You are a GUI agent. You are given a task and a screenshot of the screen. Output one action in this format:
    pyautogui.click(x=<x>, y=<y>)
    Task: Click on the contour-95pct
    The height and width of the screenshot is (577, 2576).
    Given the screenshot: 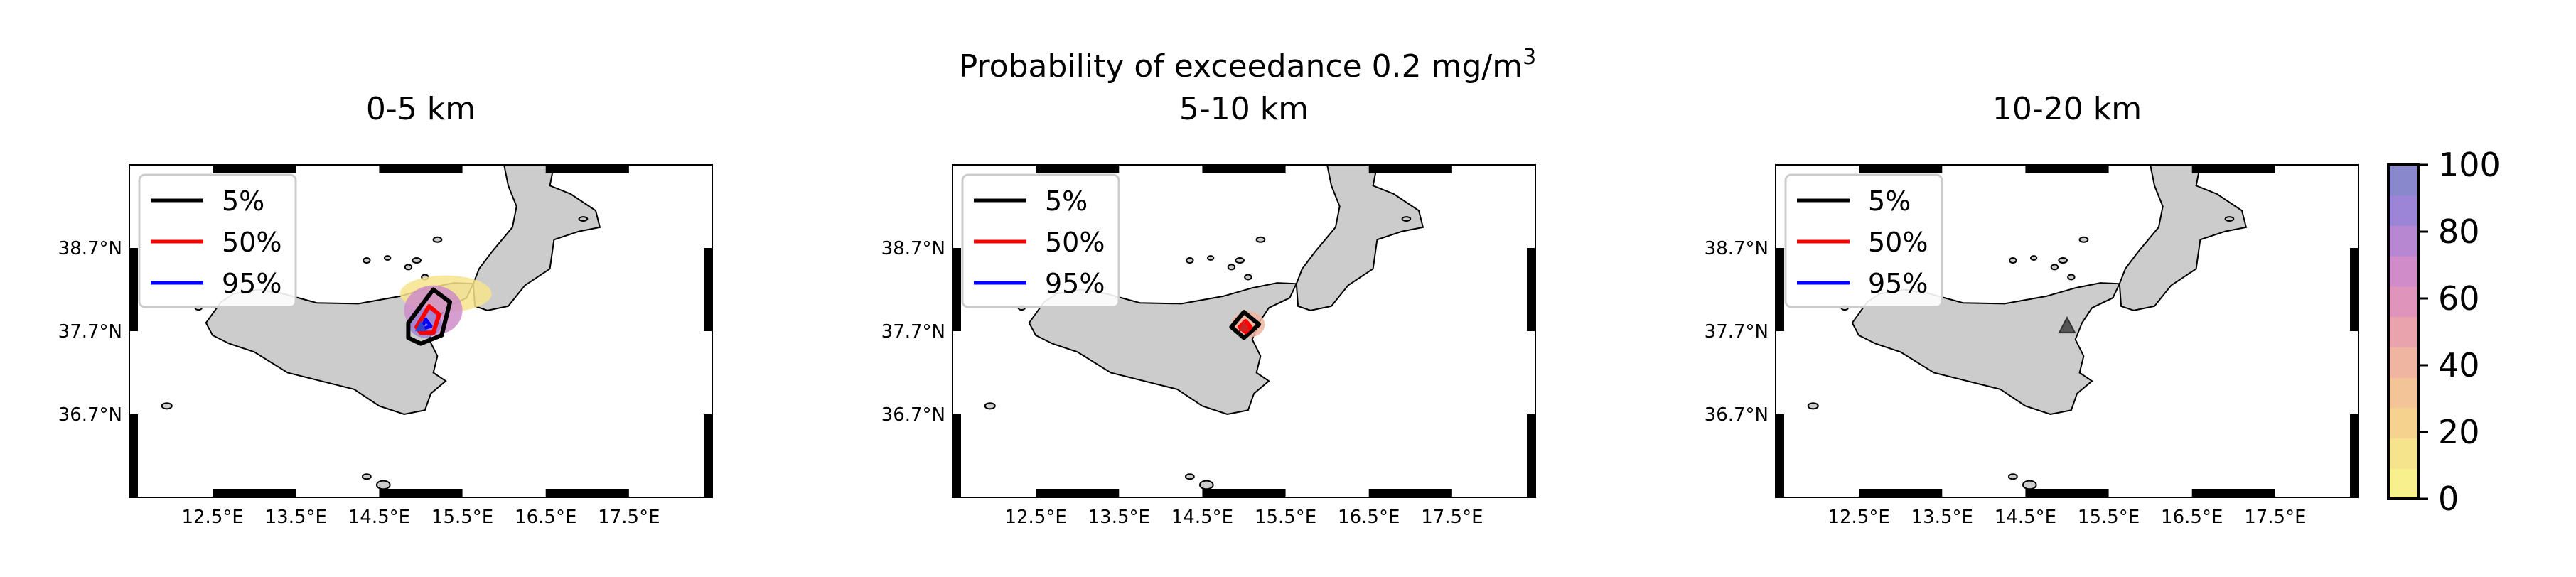 What is the action you would take?
    pyautogui.click(x=426, y=325)
    